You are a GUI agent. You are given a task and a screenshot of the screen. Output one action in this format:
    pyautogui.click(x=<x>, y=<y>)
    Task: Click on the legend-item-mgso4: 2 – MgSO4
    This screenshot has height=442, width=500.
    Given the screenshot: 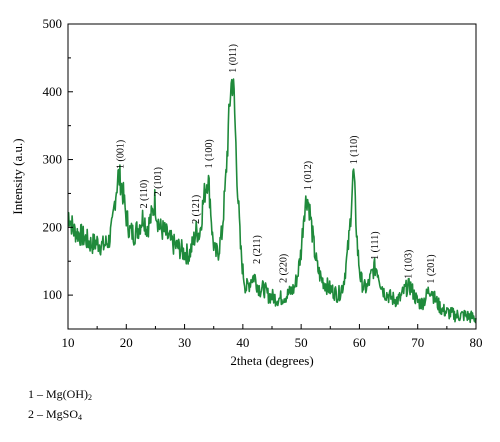 What is the action you would take?
    pyautogui.click(x=55, y=416)
    